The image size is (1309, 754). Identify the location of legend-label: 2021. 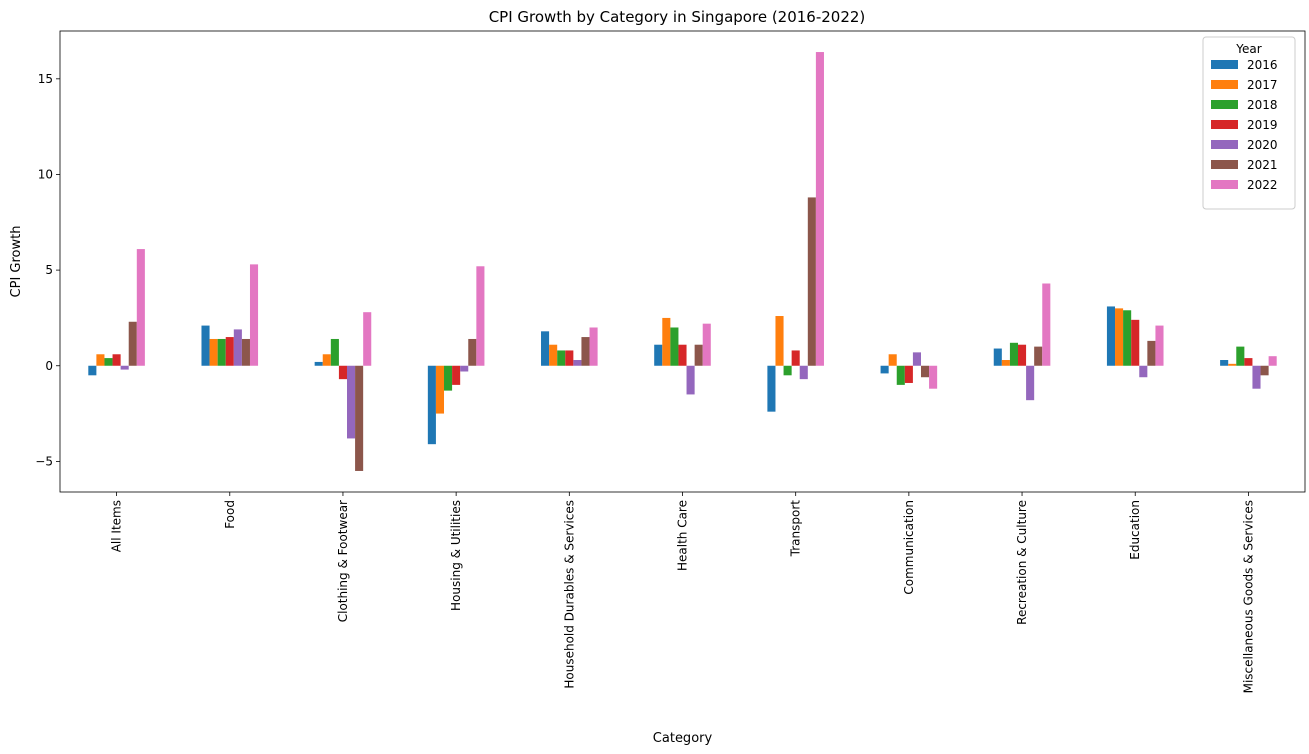
(1262, 165).